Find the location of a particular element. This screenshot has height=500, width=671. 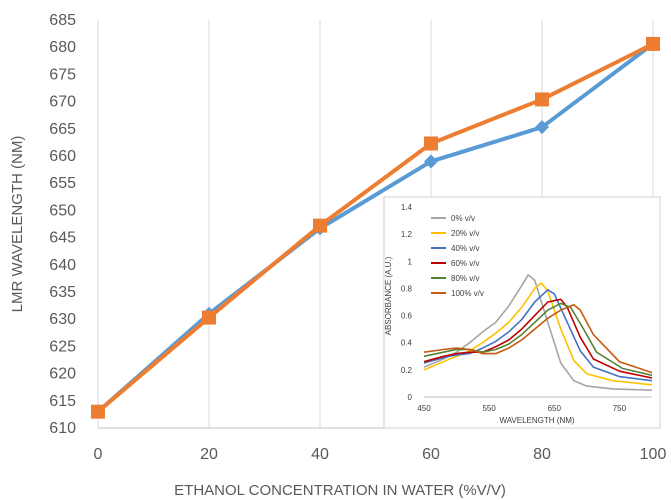

main-x-tick-label: 20 is located at coordinates (209, 454).